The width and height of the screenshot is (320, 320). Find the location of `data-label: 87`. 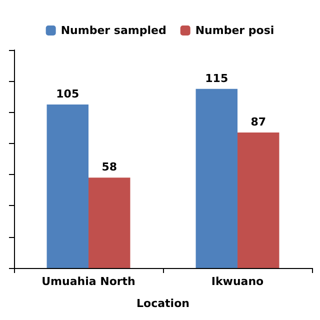

data-label: 87 is located at coordinates (258, 122).